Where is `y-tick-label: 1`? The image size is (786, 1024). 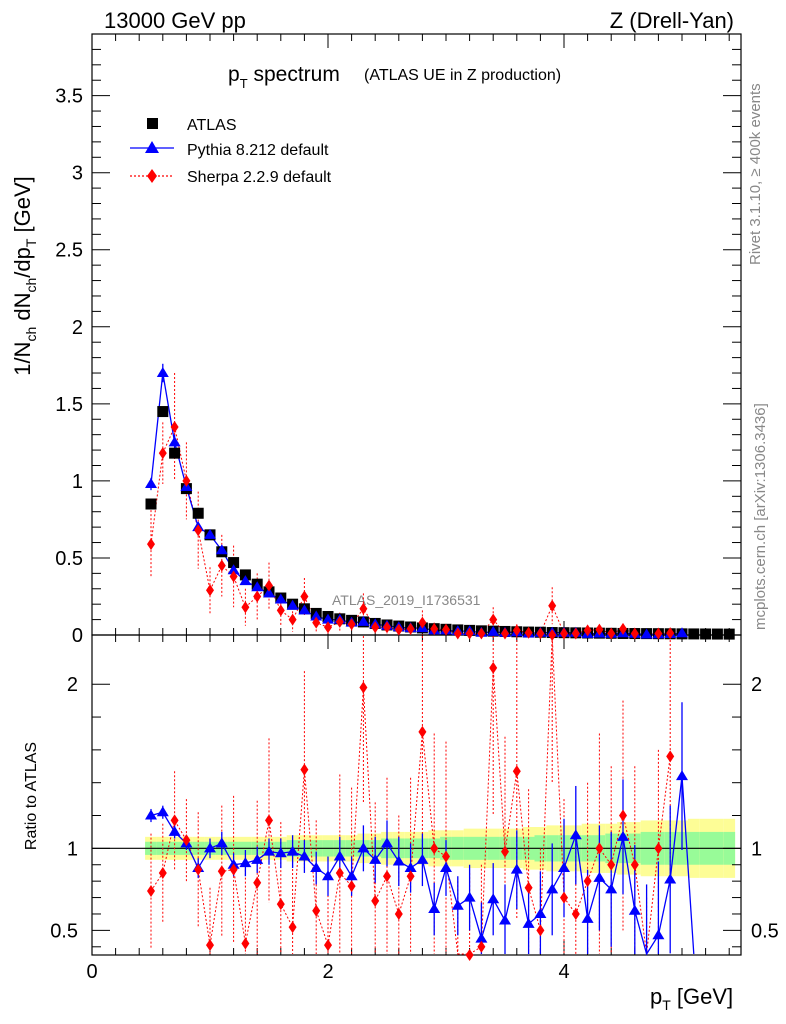
y-tick-label: 1 is located at coordinates (77, 482).